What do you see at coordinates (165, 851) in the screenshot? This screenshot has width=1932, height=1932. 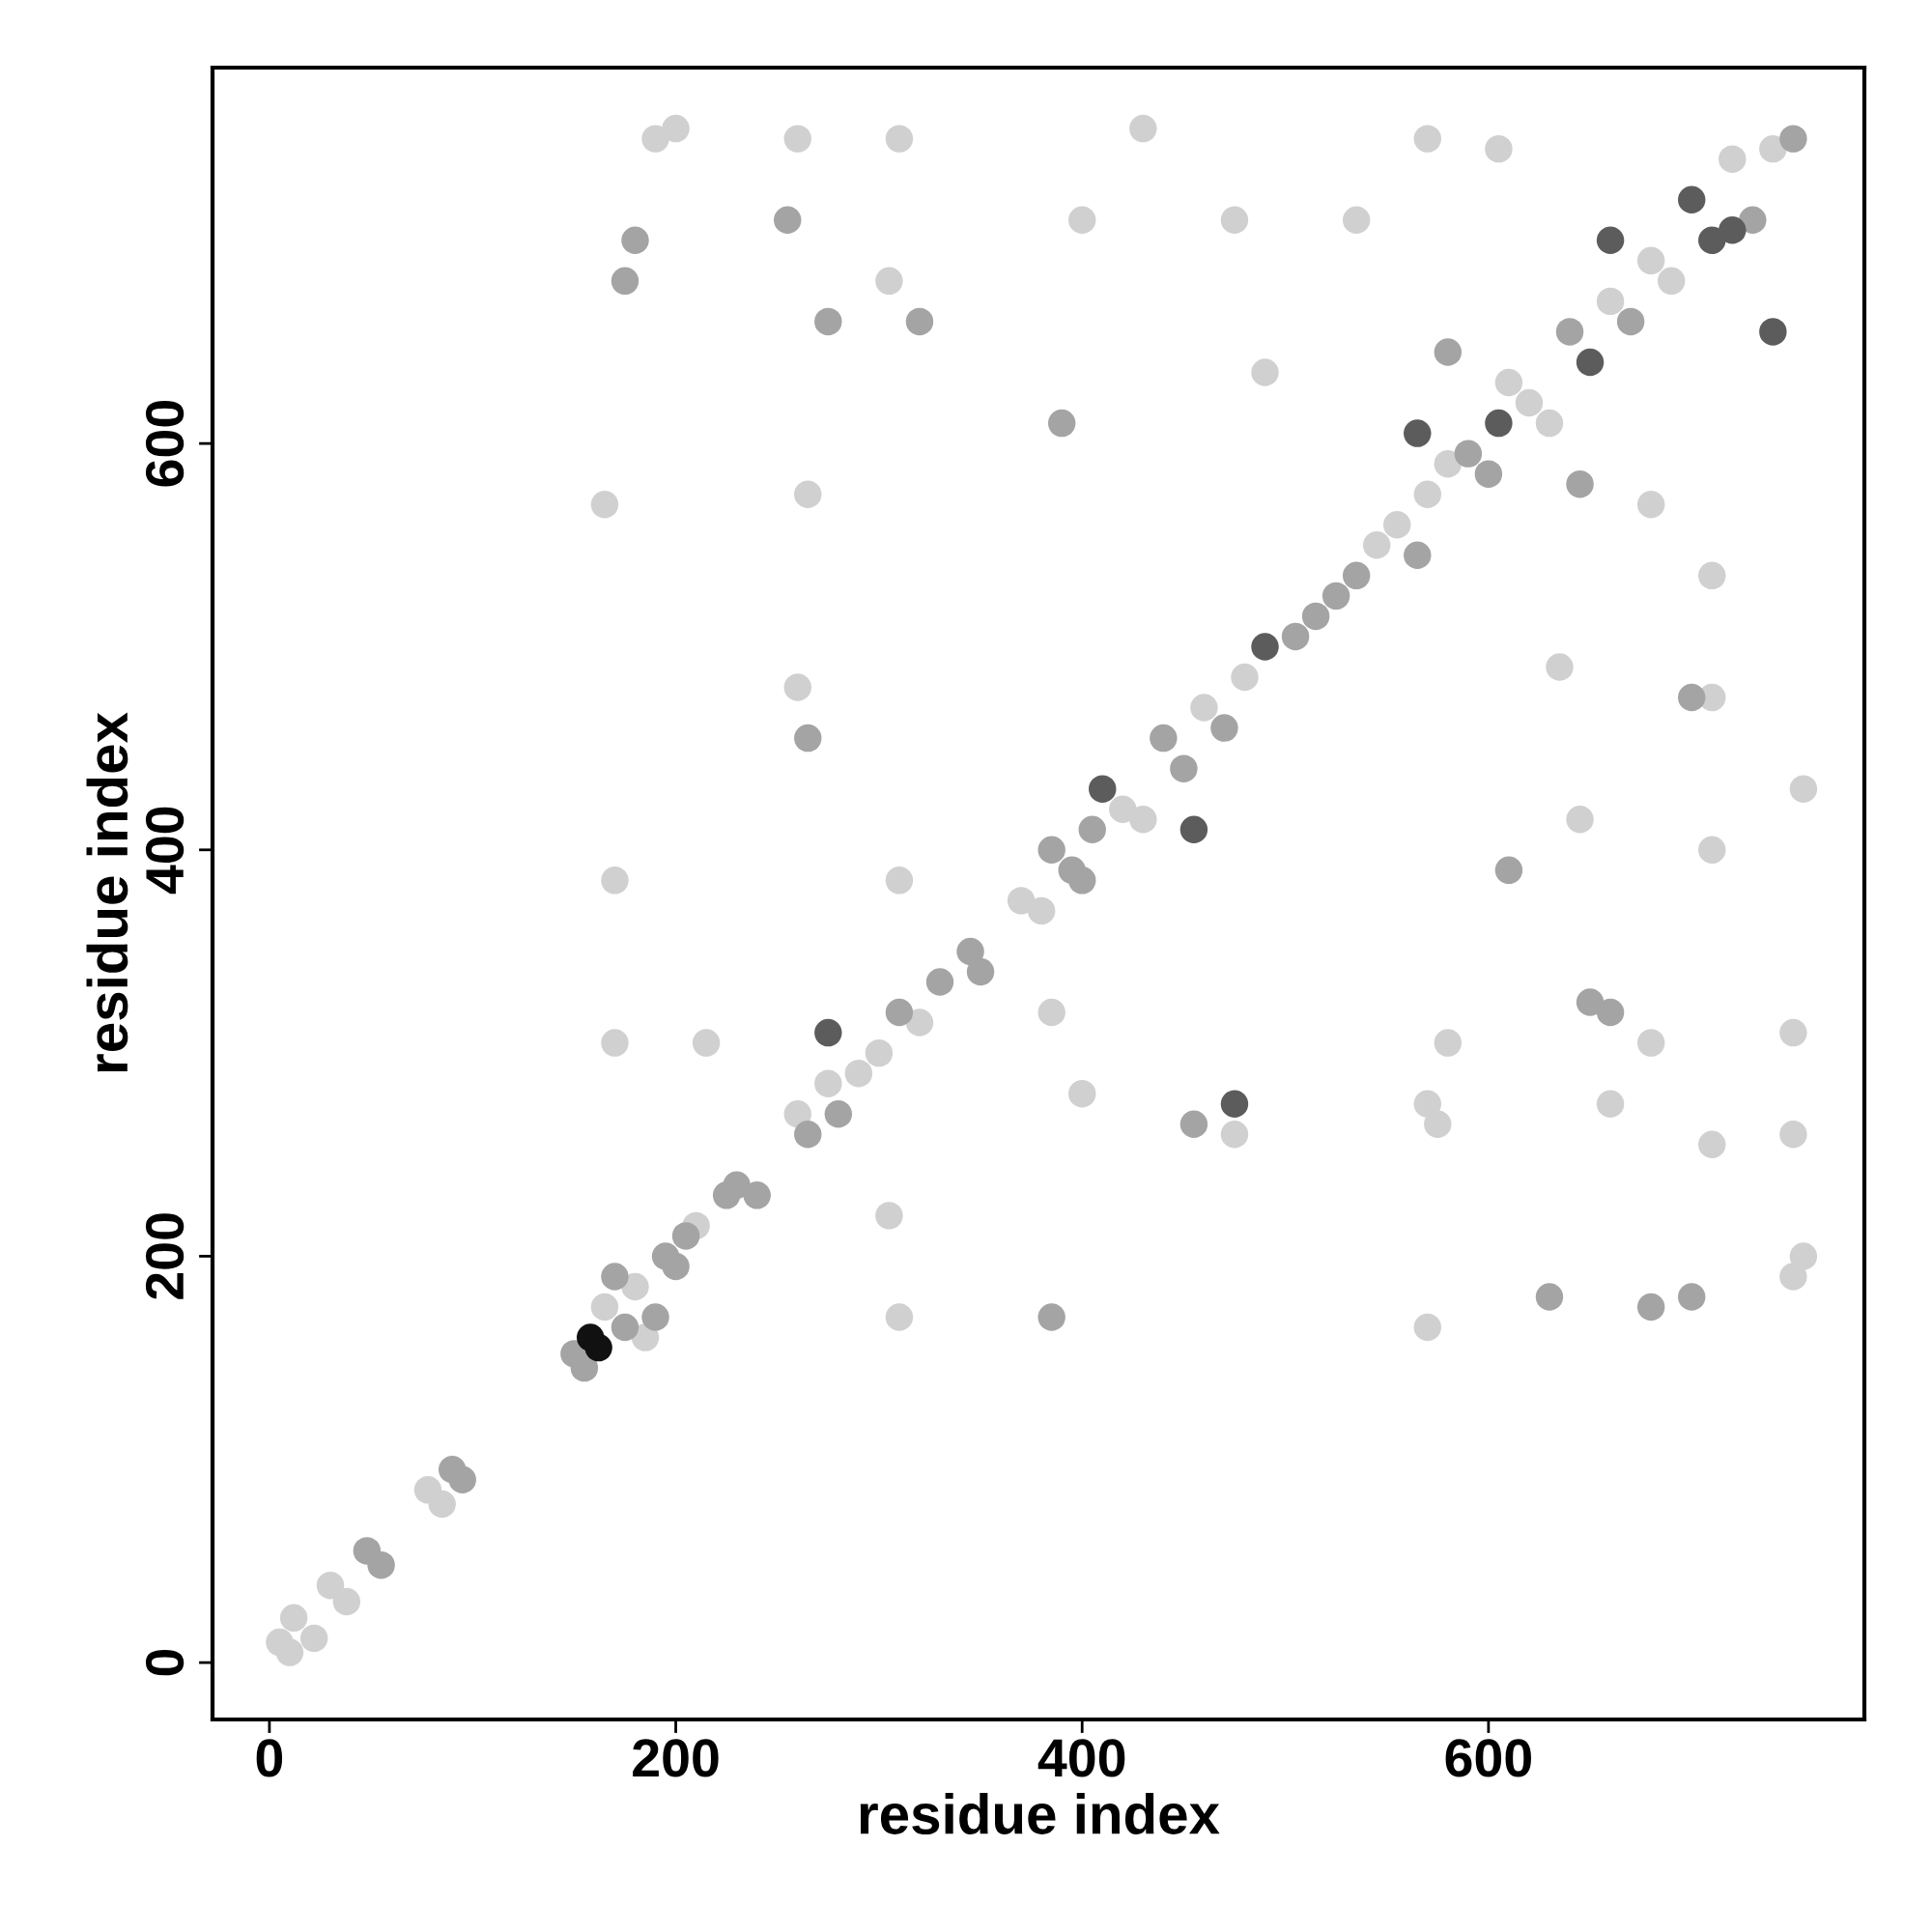 I see `y-tick-label: 400` at bounding box center [165, 851].